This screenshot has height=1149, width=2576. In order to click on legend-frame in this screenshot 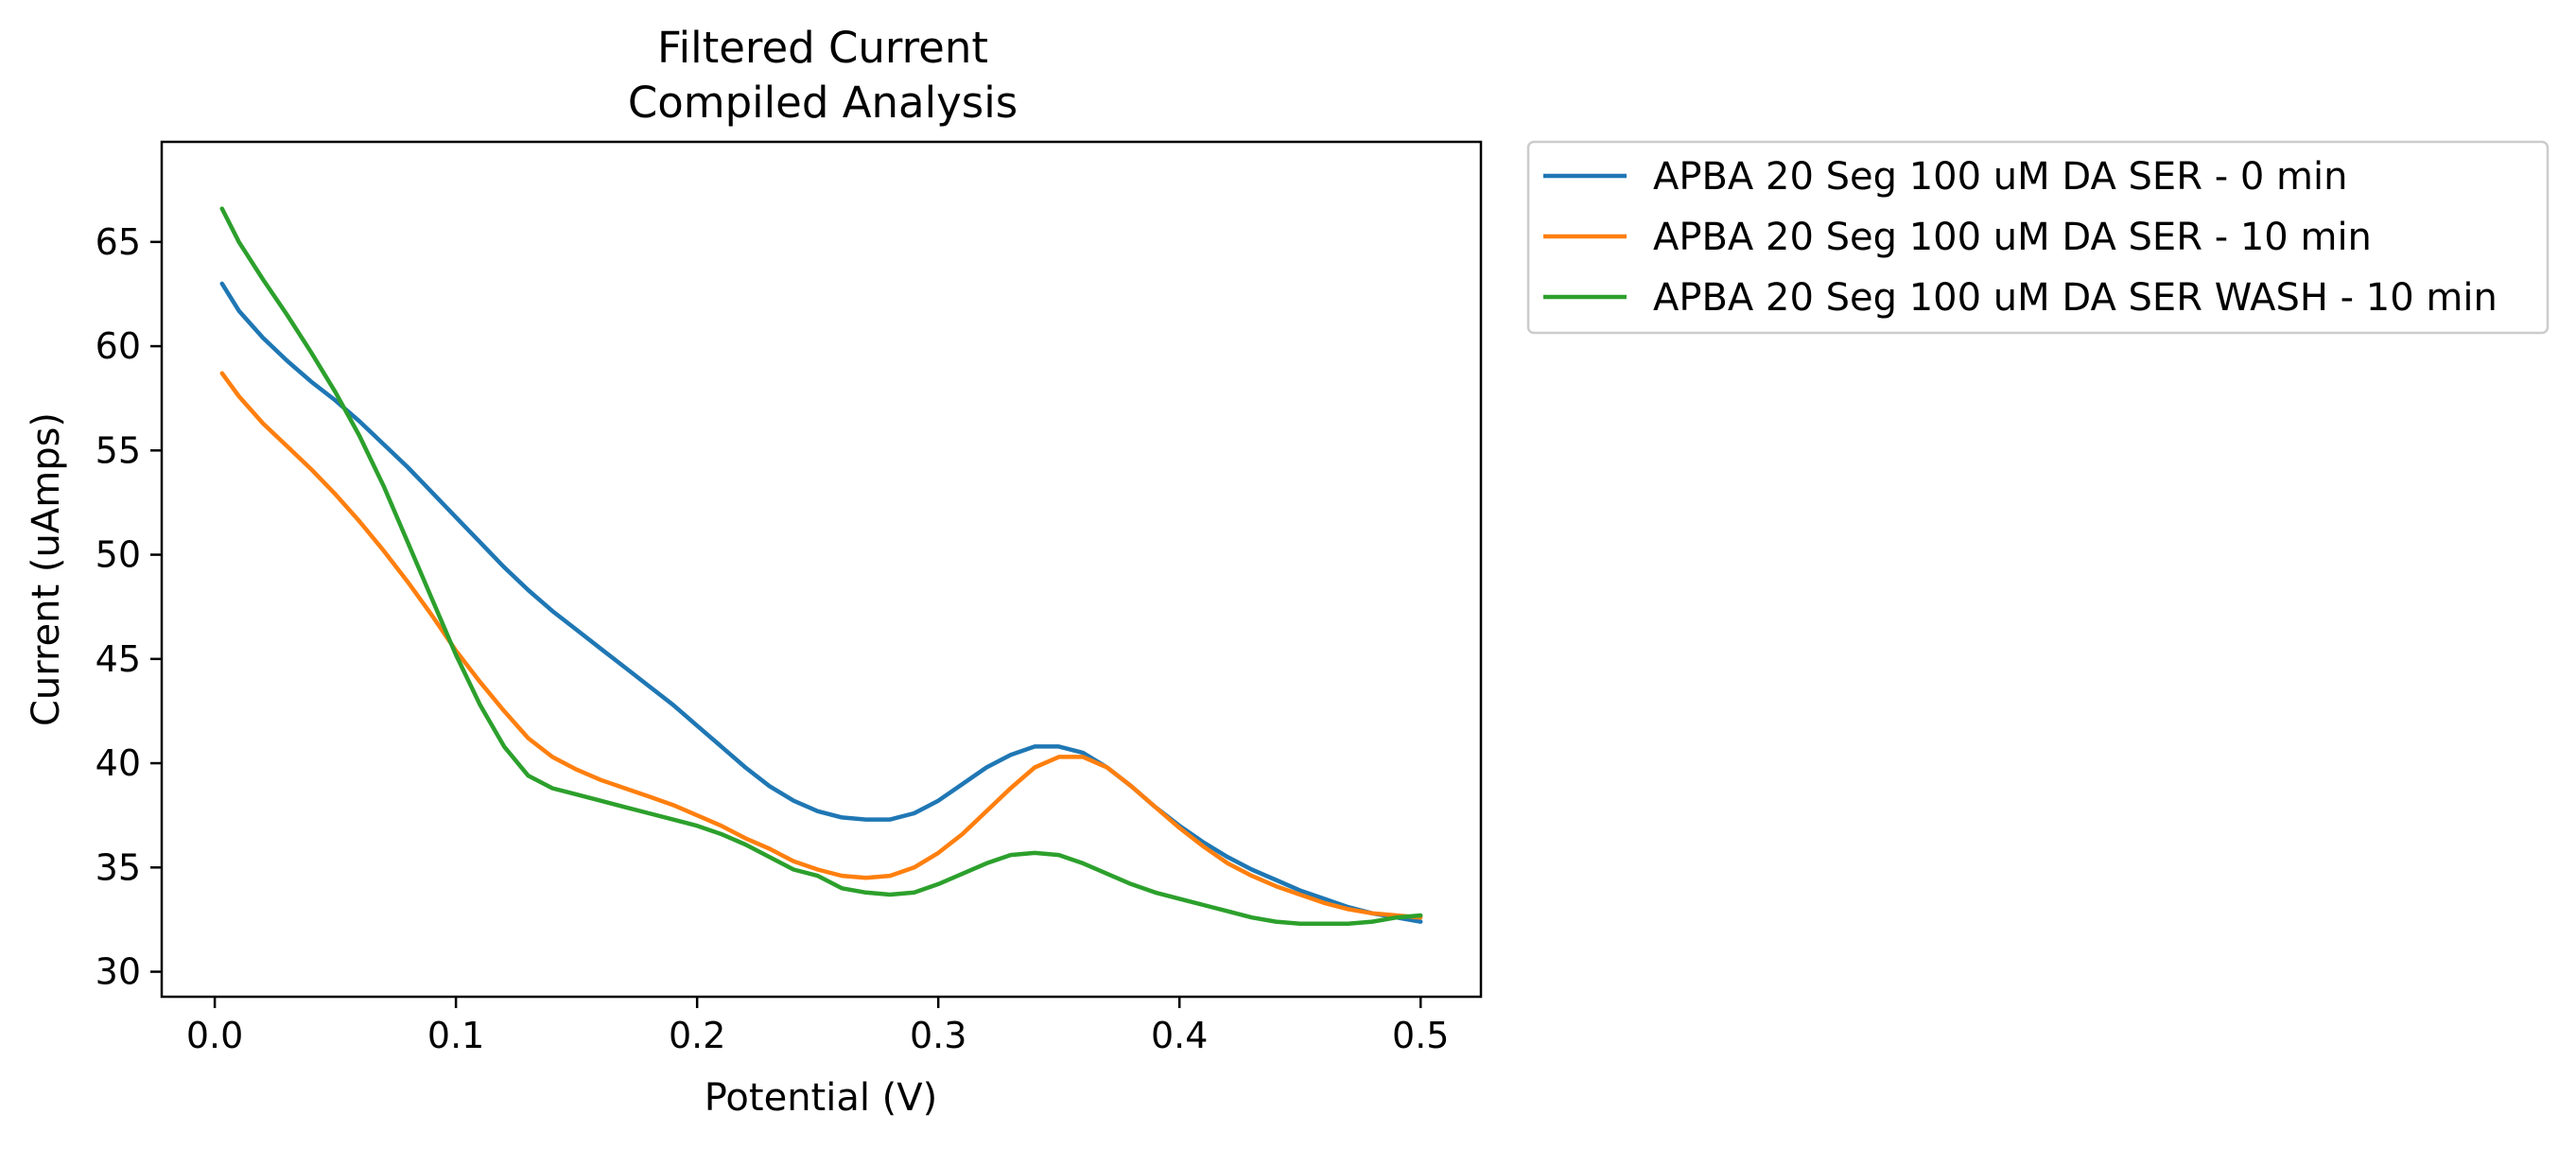, I will do `click(2038, 237)`.